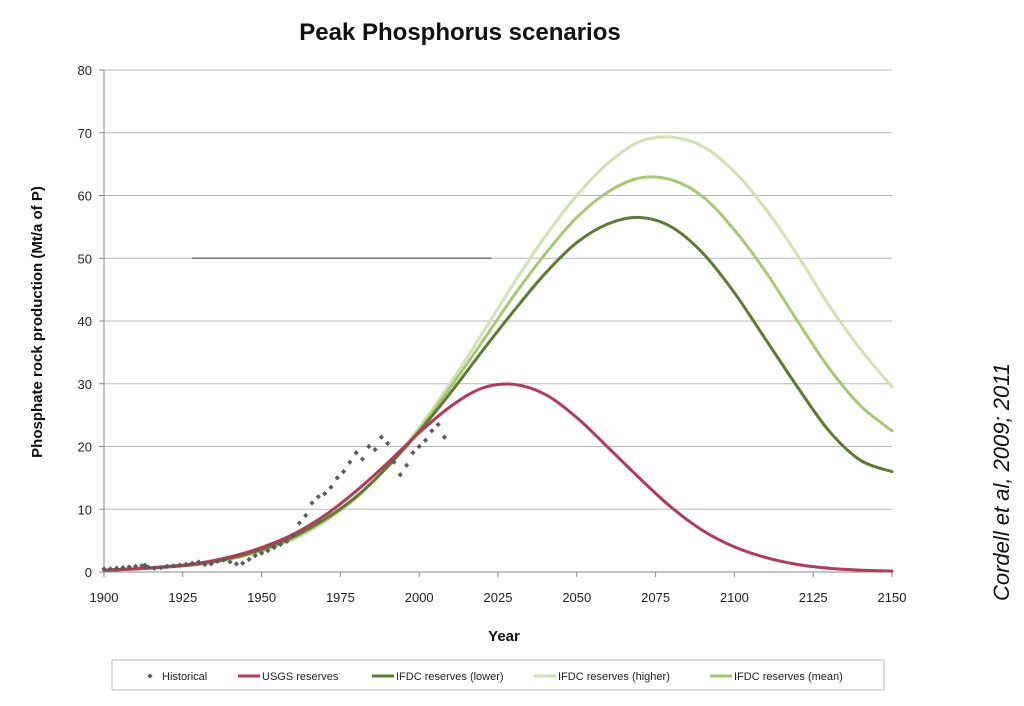 The image size is (1024, 706). What do you see at coordinates (788, 677) in the screenshot?
I see `legend-label: IFDC reserves (mean)` at bounding box center [788, 677].